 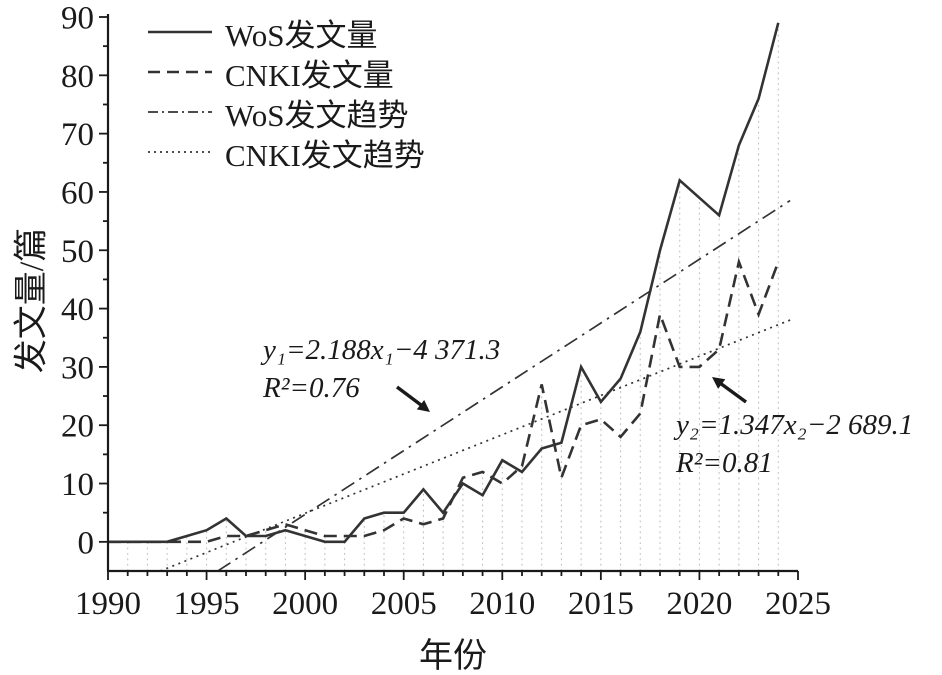 I want to click on y-tick-label: 0, so click(x=86, y=543).